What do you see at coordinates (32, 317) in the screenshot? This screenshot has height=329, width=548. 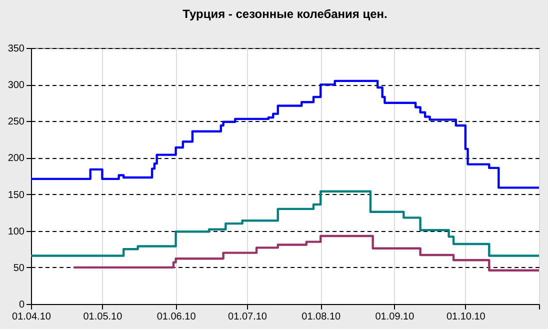 I see `x-tick-label: 01.04.10` at bounding box center [32, 317].